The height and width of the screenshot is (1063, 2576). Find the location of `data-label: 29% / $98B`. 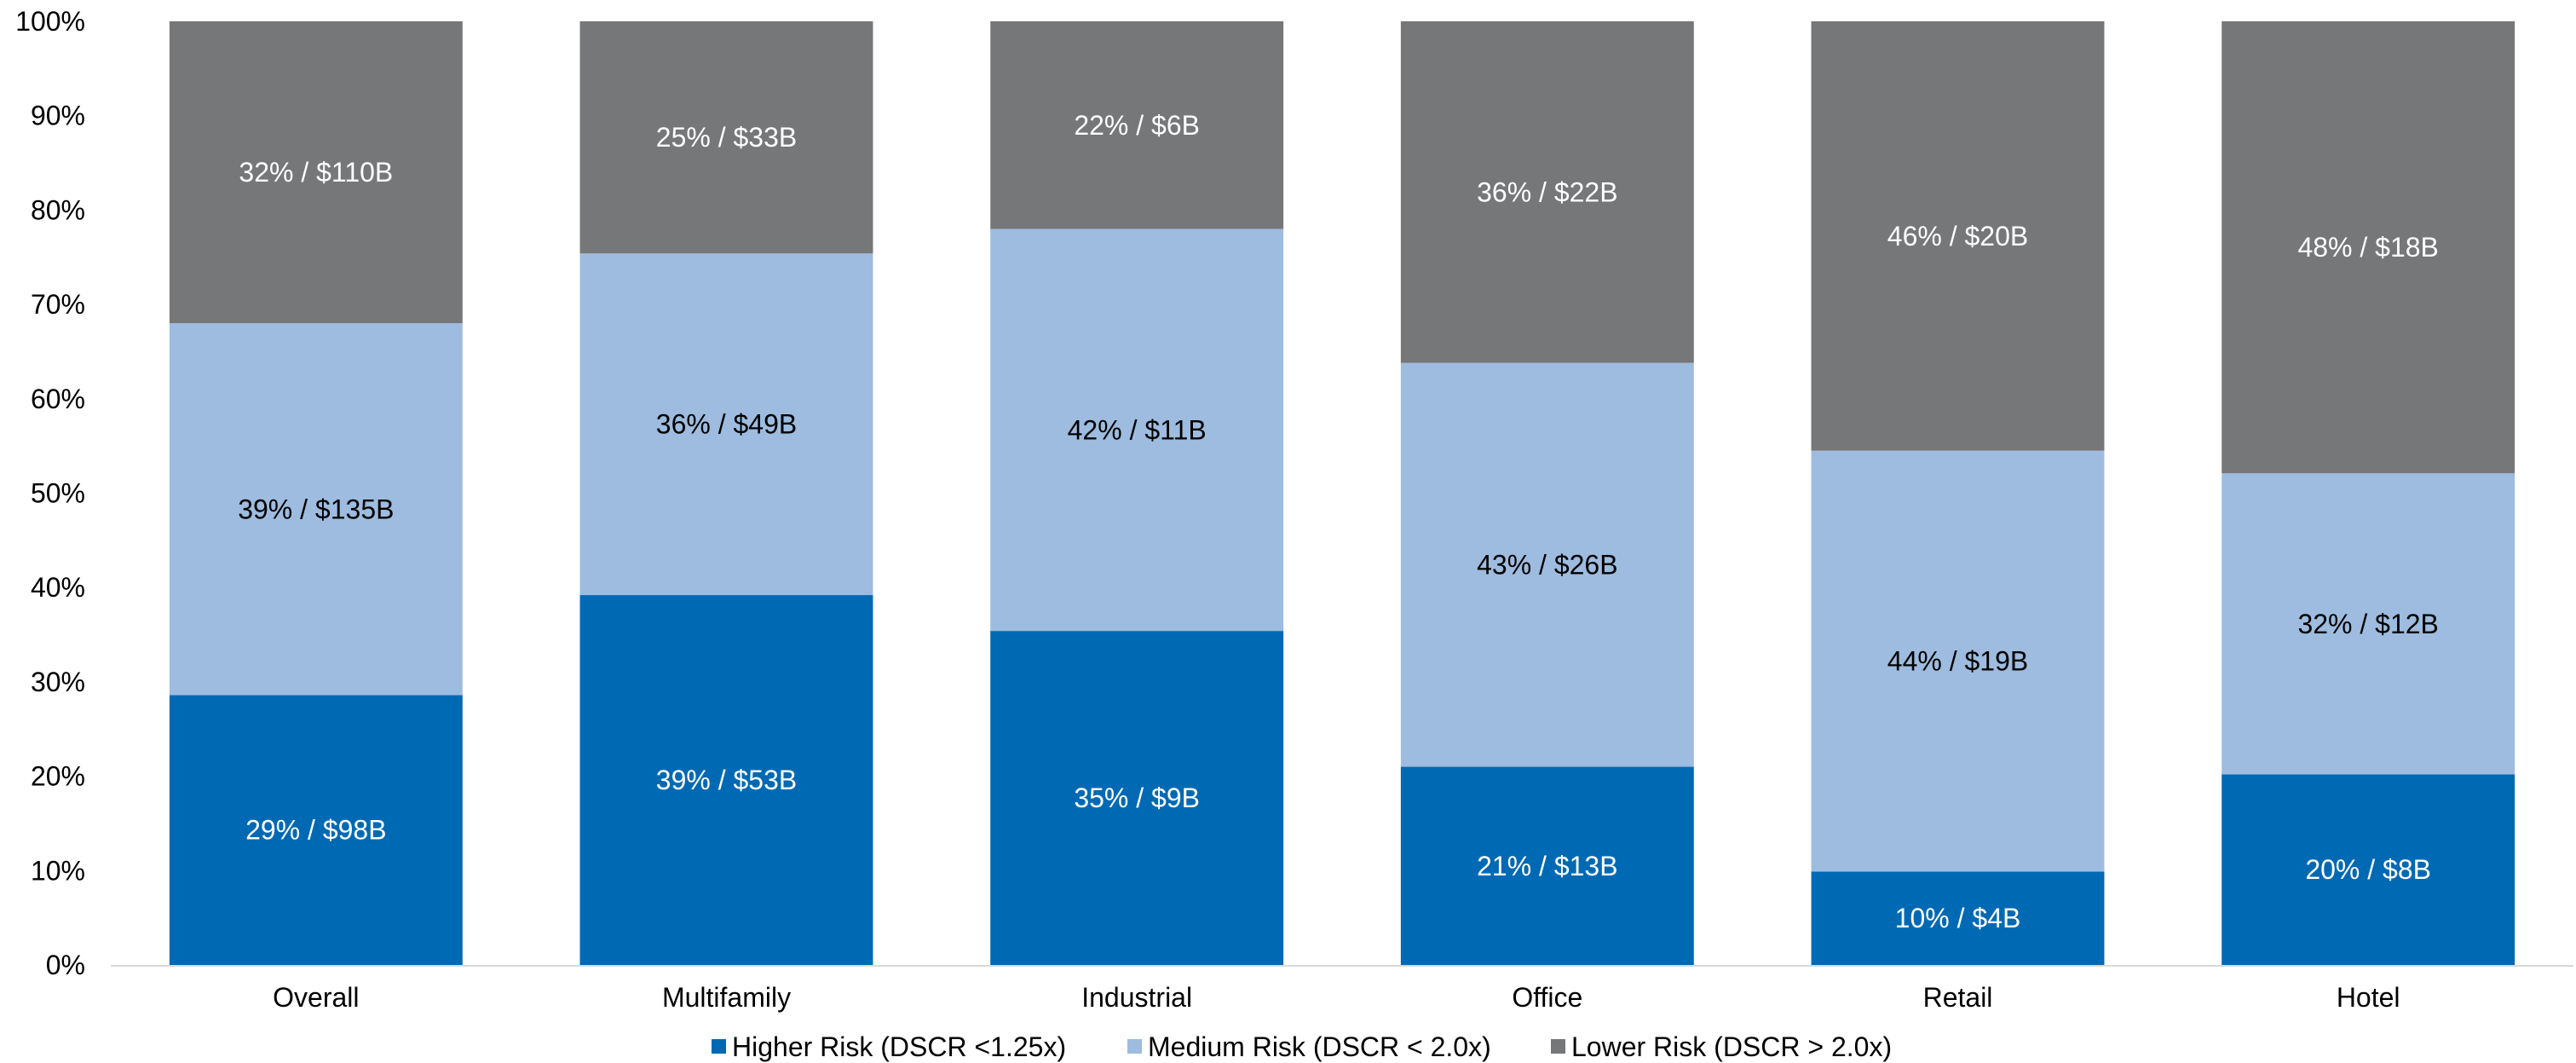

data-label: 29% / $98B is located at coordinates (315, 830).